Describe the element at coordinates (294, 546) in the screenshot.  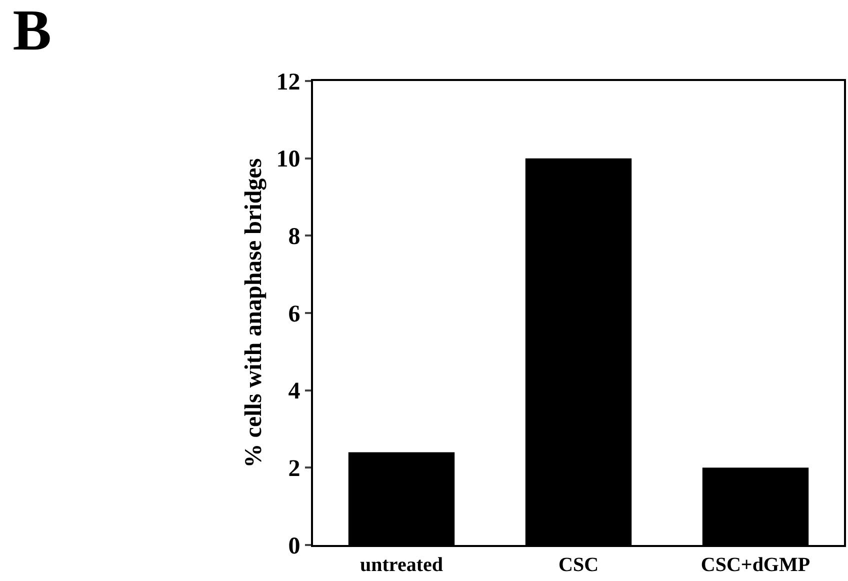
I see `y-tick-label: 0` at that location.